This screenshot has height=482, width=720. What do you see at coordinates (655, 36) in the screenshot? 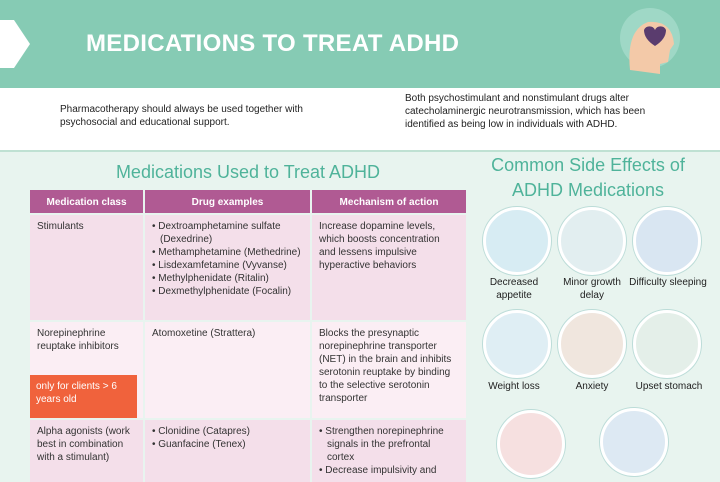
I see `heart-icon` at bounding box center [655, 36].